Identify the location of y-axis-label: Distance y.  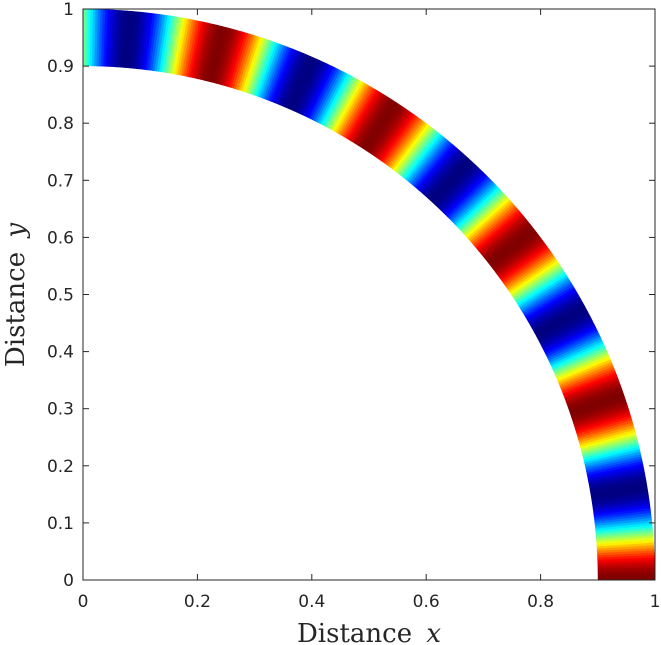
(16, 295).